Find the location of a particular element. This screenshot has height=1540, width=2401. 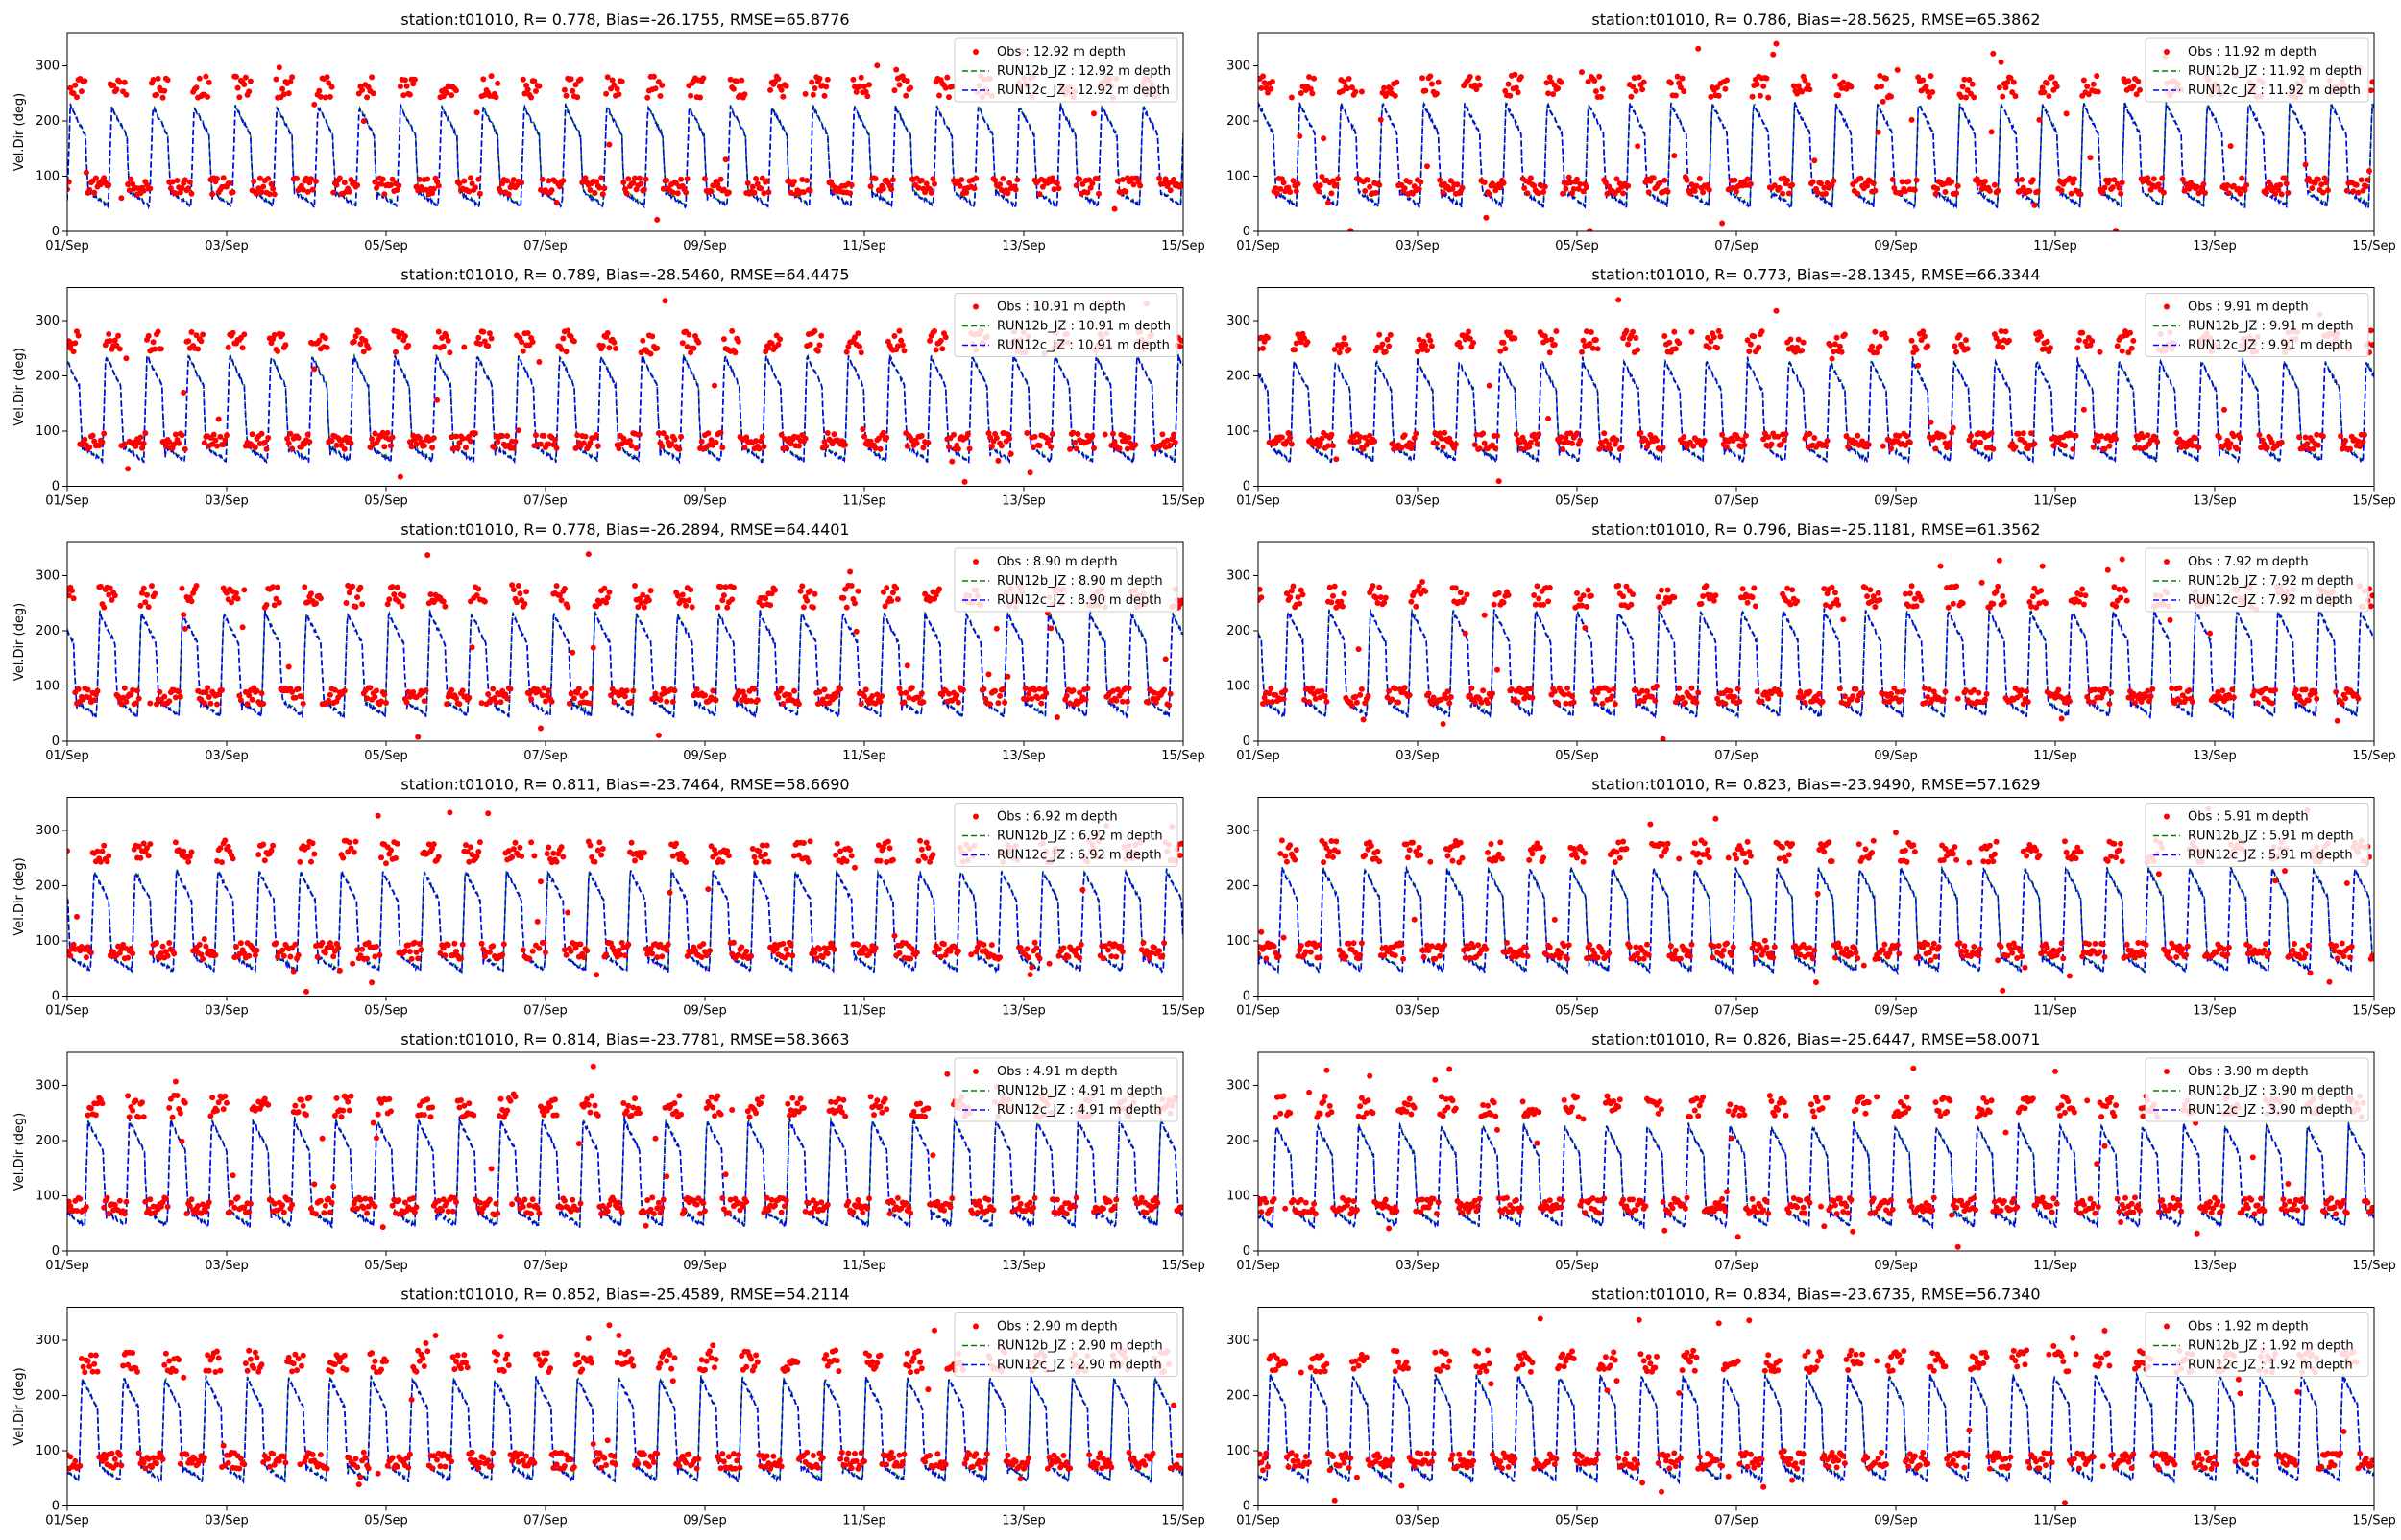

x-tick-label: 15/Sep is located at coordinates (1182, 502).